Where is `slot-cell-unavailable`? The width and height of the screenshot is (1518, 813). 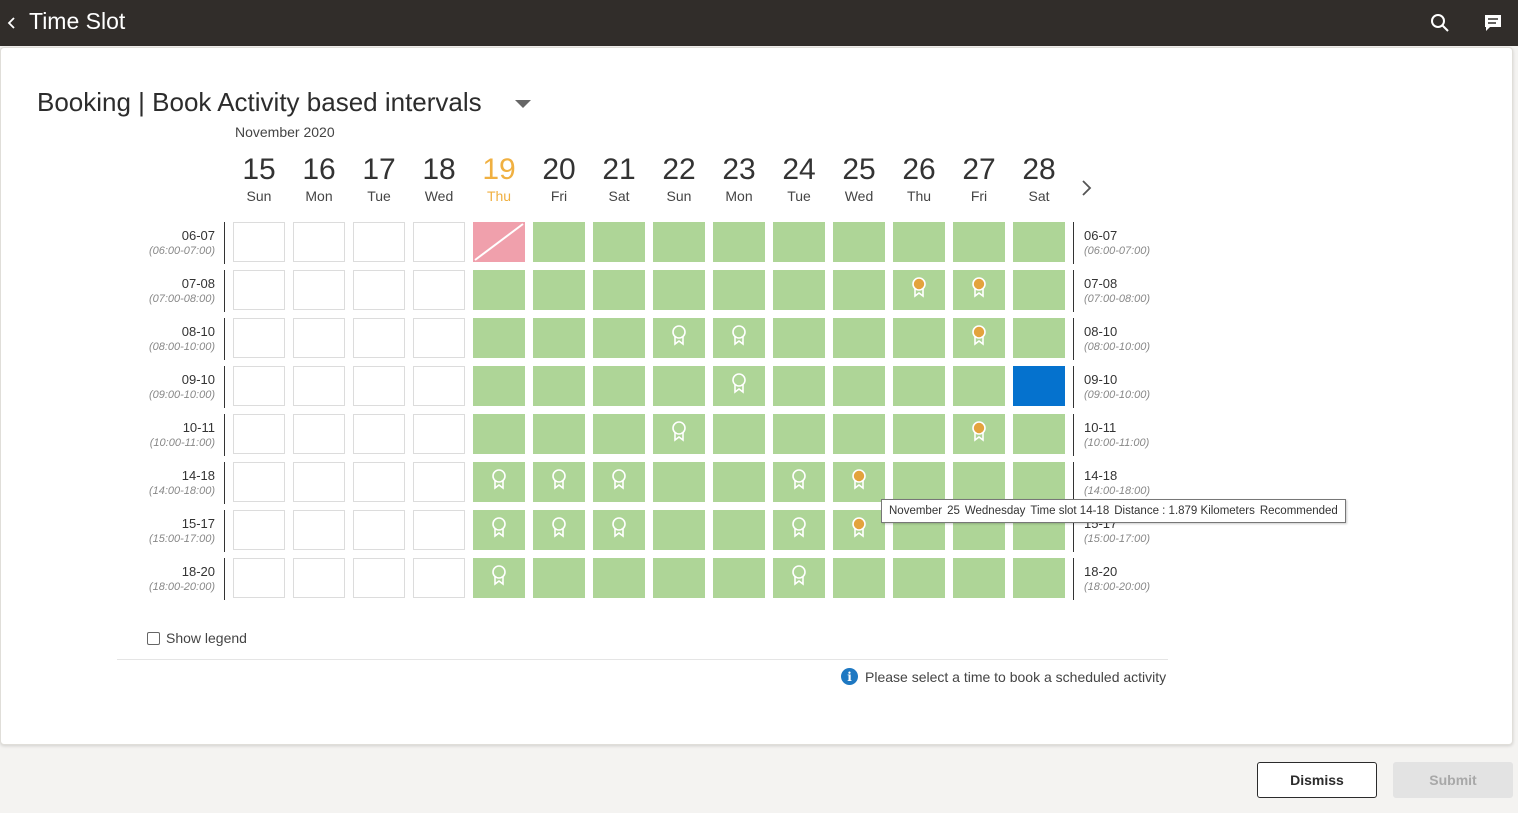 slot-cell-unavailable is located at coordinates (319, 290).